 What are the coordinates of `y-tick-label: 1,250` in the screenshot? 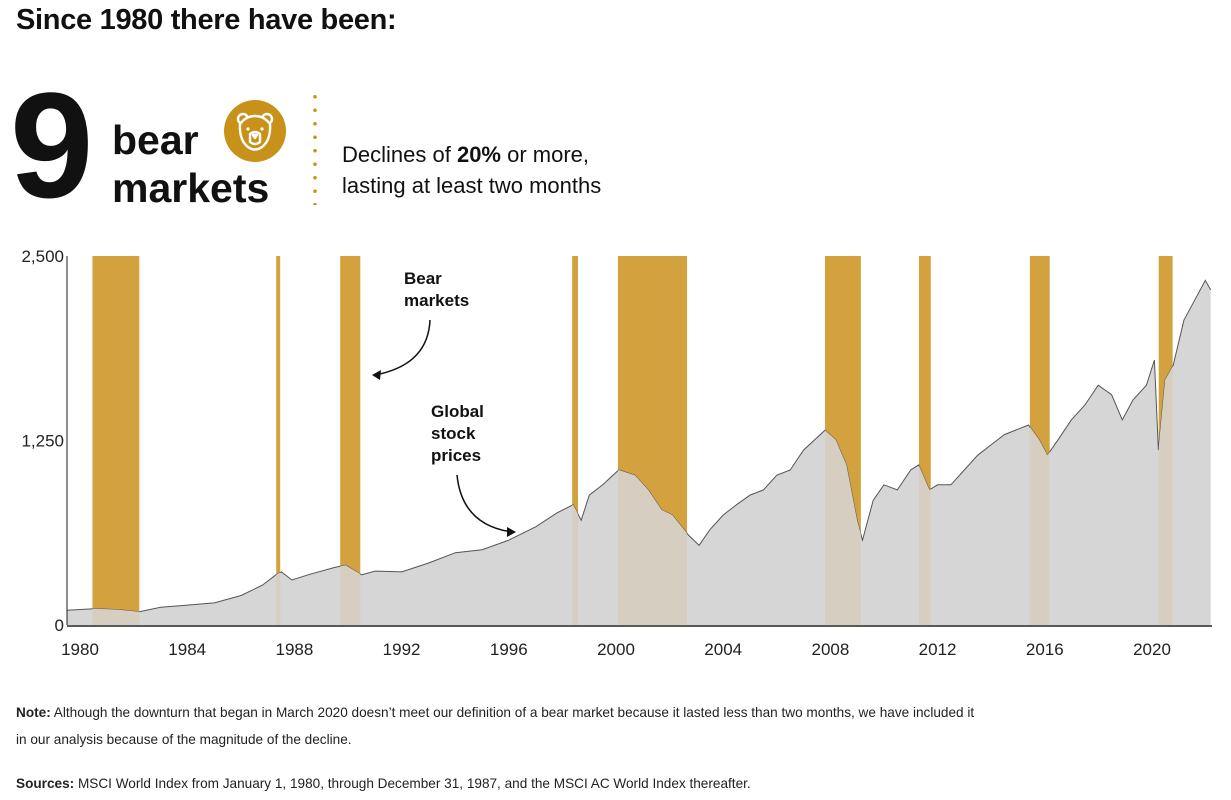 It's located at (42, 441).